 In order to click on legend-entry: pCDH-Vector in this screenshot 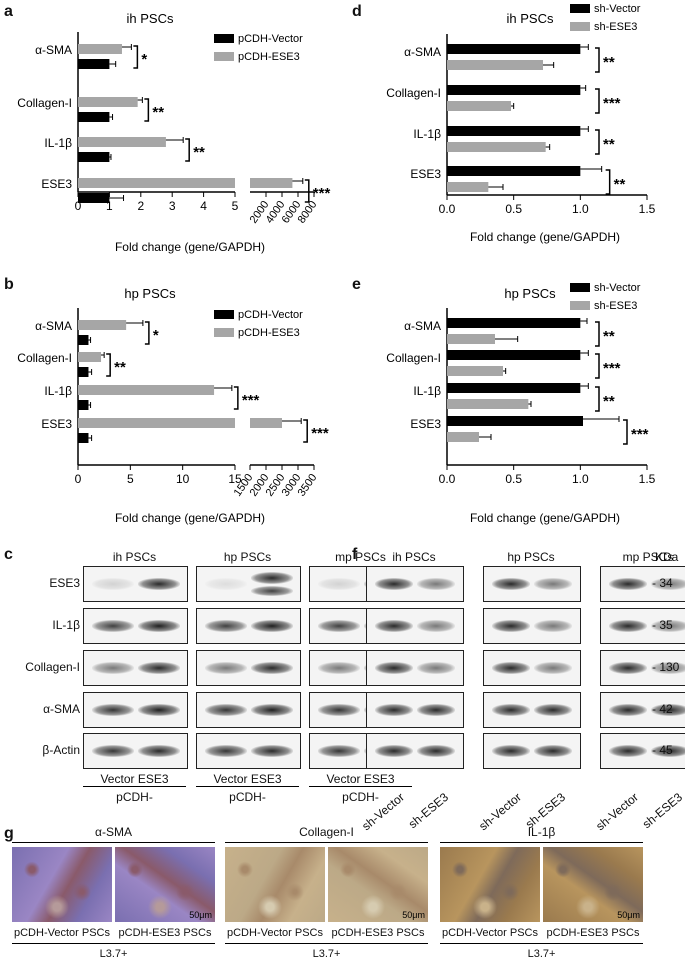, I will do `click(270, 315)`.